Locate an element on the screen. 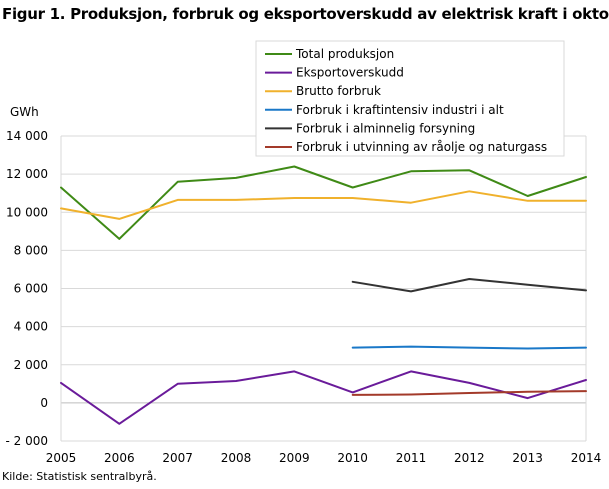  y-tick-label: 4 000 is located at coordinates (31, 327).